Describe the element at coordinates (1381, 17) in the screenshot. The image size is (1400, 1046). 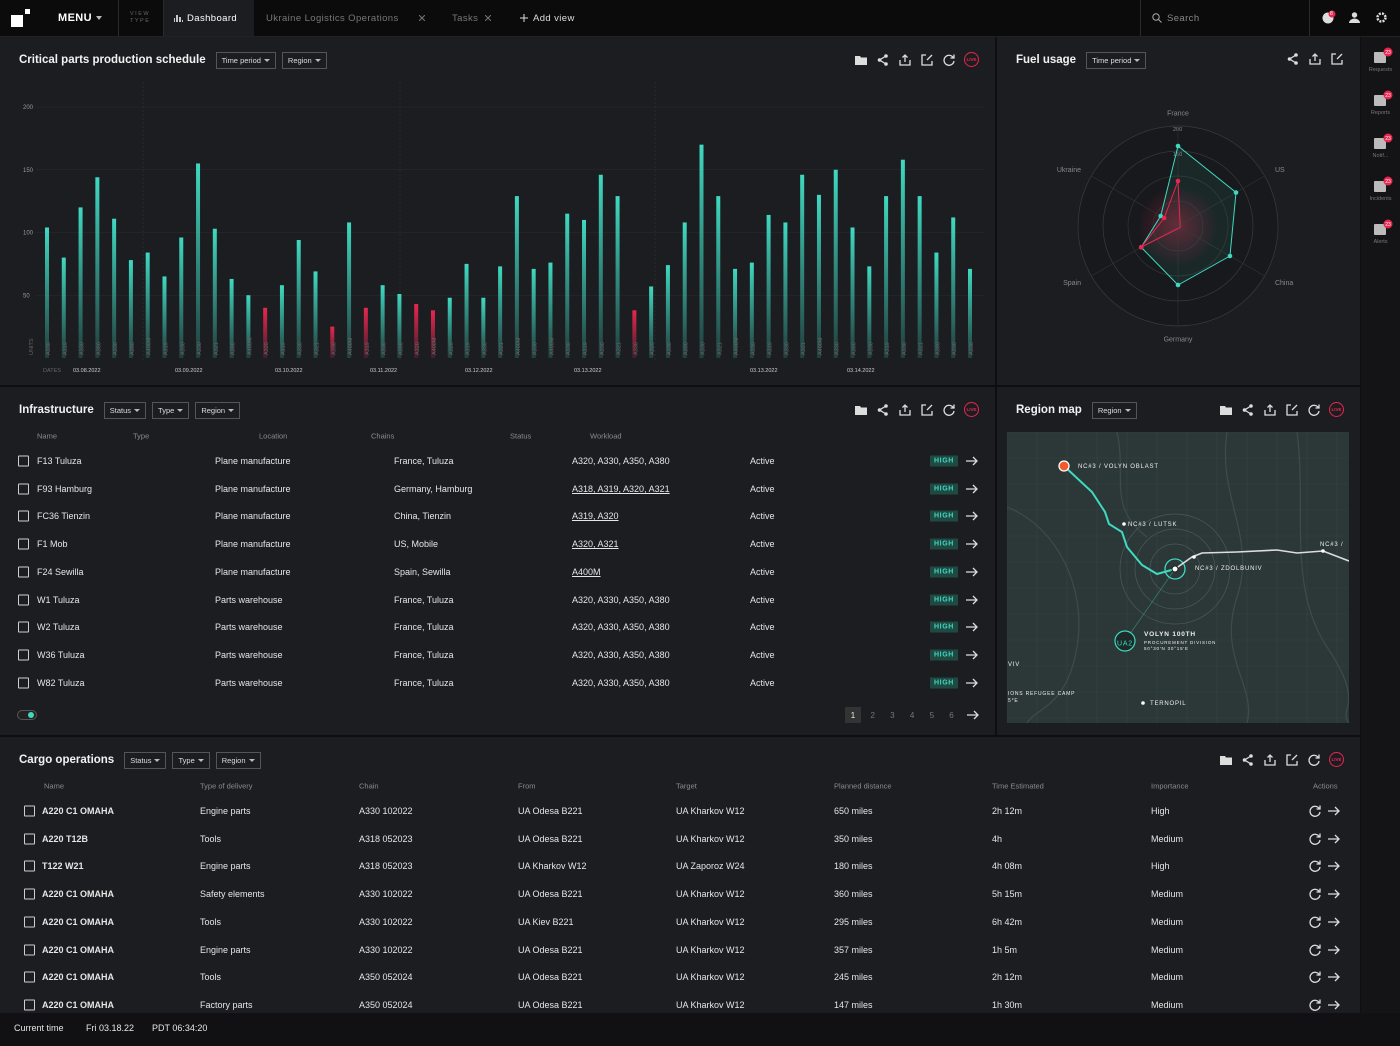
I see `settings-icon` at that location.